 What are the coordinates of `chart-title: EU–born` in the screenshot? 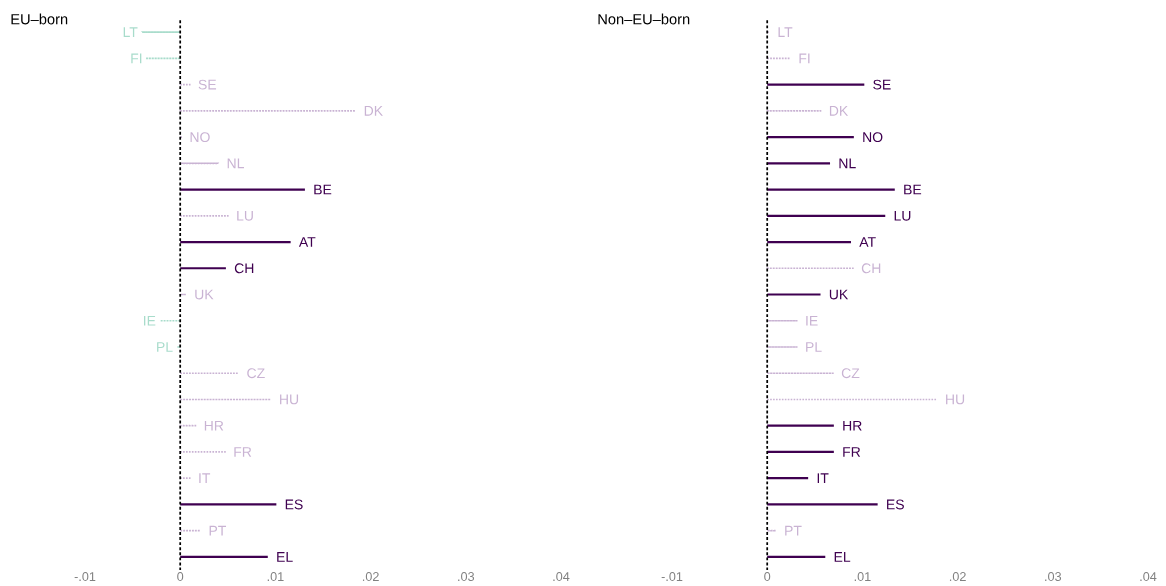 It's located at (39, 19).